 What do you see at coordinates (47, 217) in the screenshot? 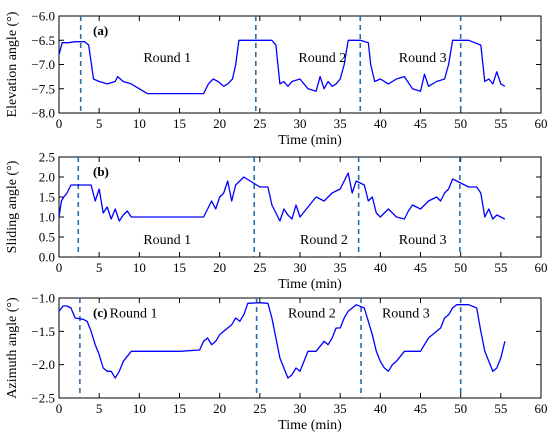
I see `y-tick-label: 1.0` at bounding box center [47, 217].